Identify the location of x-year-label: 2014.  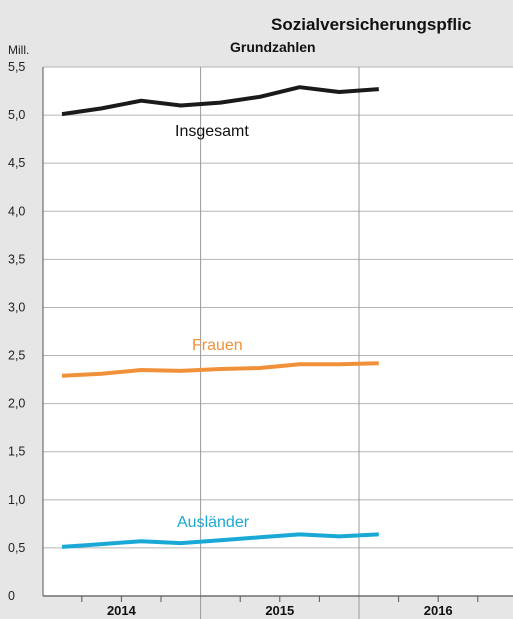
(122, 610).